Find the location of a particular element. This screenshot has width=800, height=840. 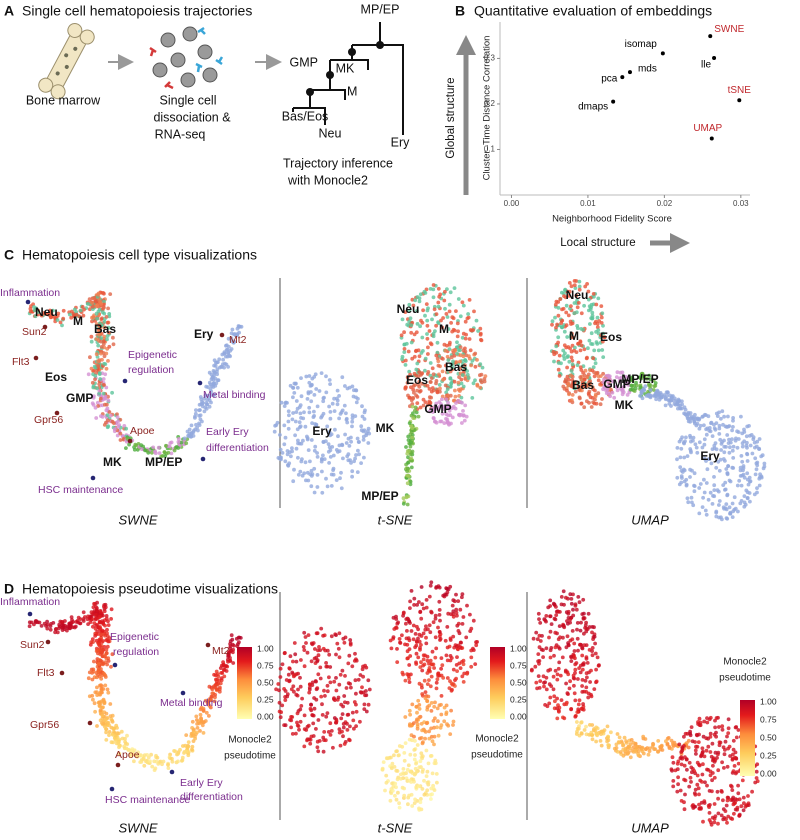

colorbar-tick: 0.50 is located at coordinates (518, 682).